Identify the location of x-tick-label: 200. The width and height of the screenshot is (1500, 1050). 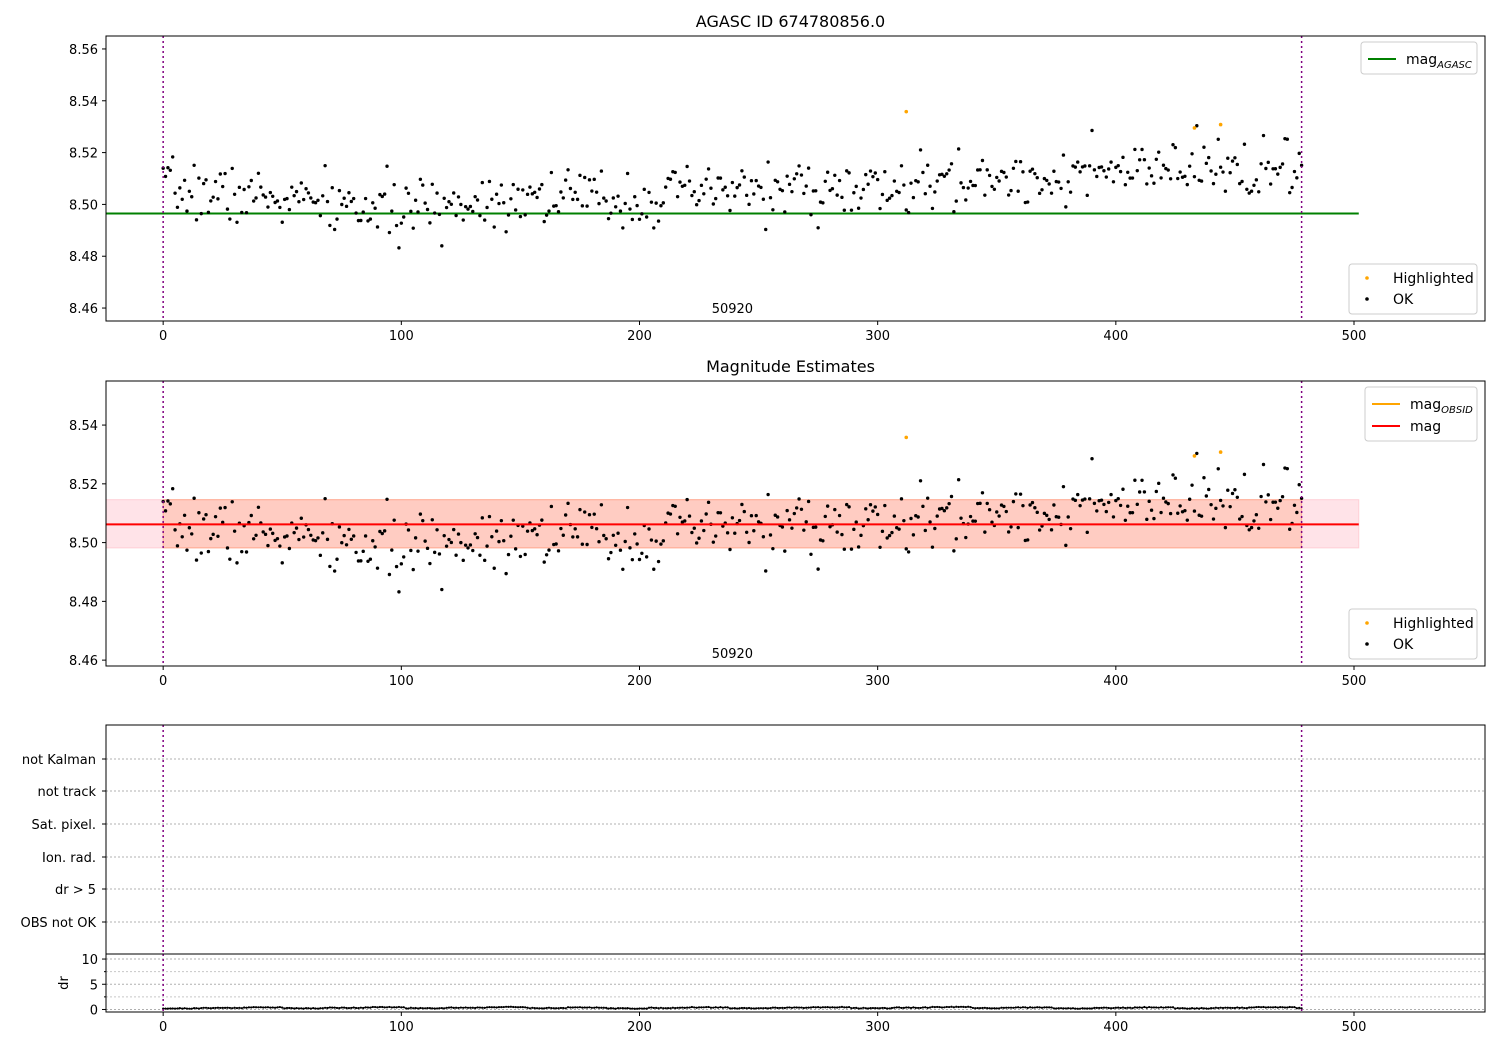
(639, 681).